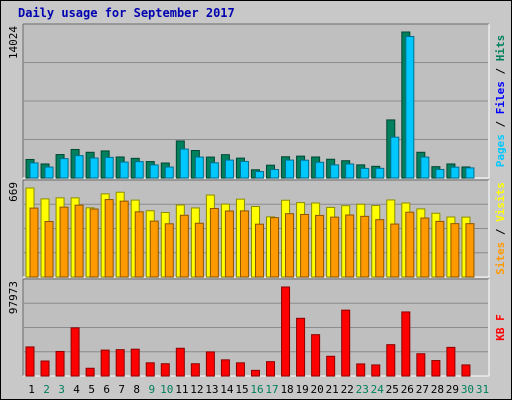 Image resolution: width=512 pixels, height=400 pixels. I want to click on chart-title: Daily usage for September 2017, so click(126, 13).